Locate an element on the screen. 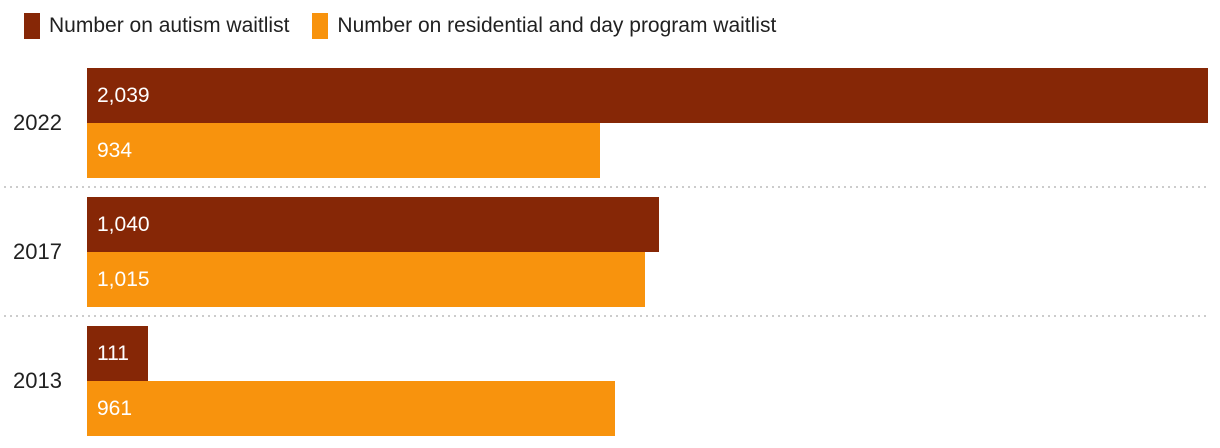 The height and width of the screenshot is (448, 1220). bar-value-label: 1,015 is located at coordinates (123, 279).